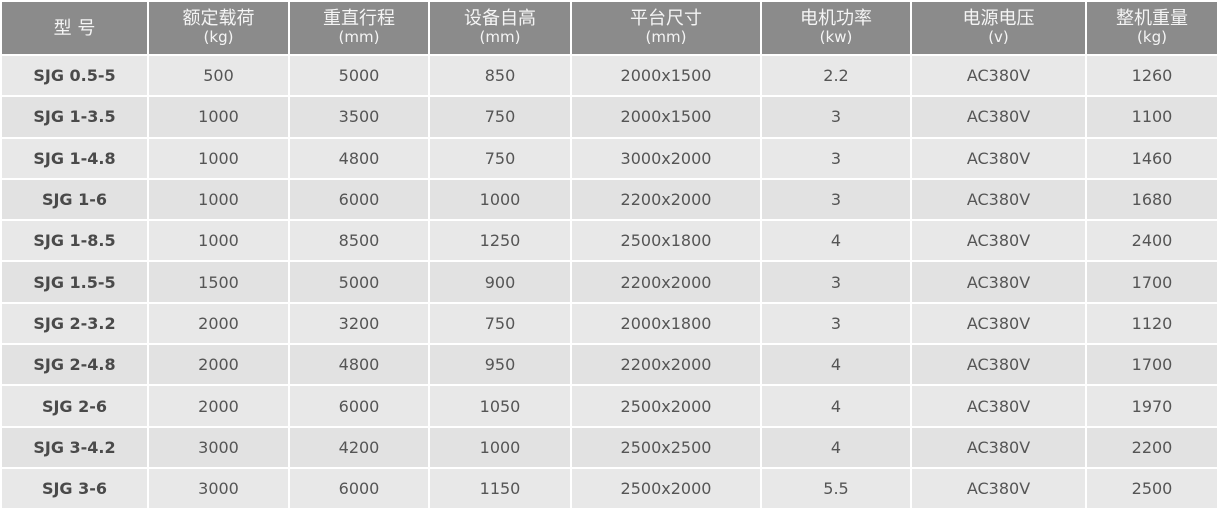 The height and width of the screenshot is (510, 1217). What do you see at coordinates (1151, 75) in the screenshot?
I see `table-cell: 1260` at bounding box center [1151, 75].